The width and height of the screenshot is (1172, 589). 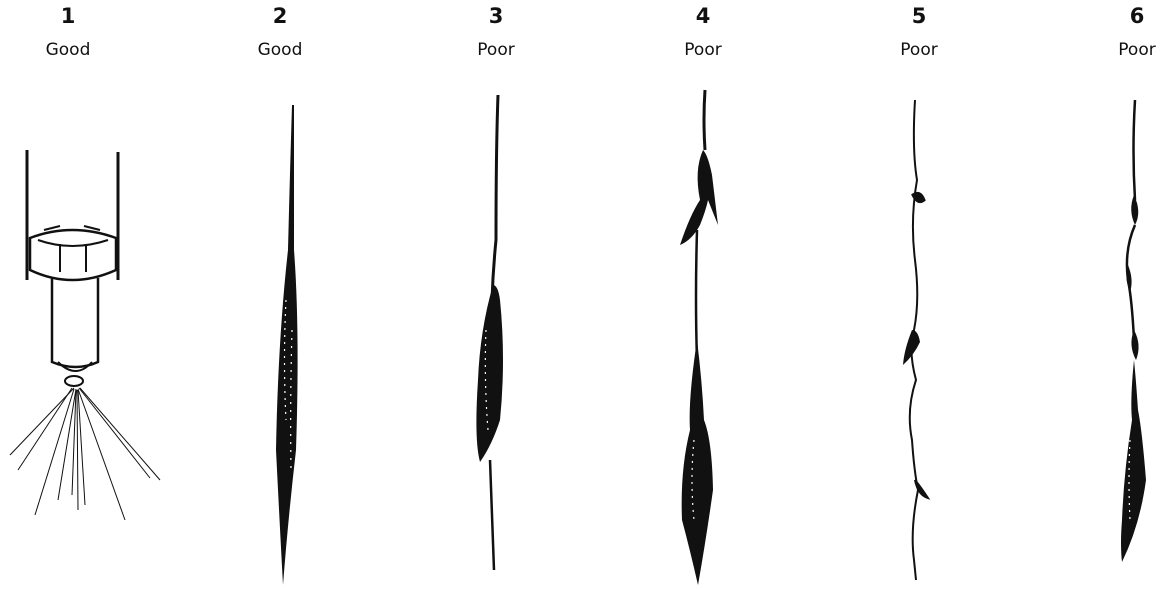 I want to click on panel-1: 1 Good, so click(x=71, y=294).